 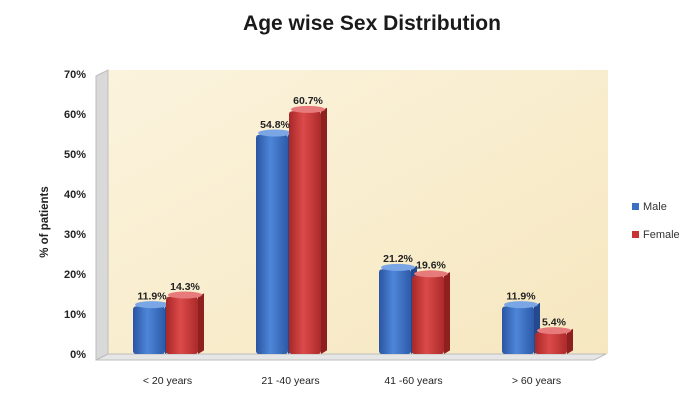 What do you see at coordinates (45, 222) in the screenshot?
I see `y-axis-label: % of patients` at bounding box center [45, 222].